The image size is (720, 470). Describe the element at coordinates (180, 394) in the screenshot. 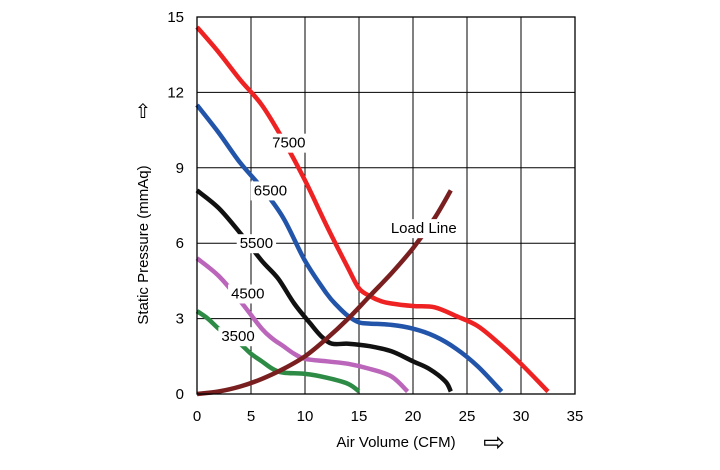

I see `y-tick-label: 0` at that location.